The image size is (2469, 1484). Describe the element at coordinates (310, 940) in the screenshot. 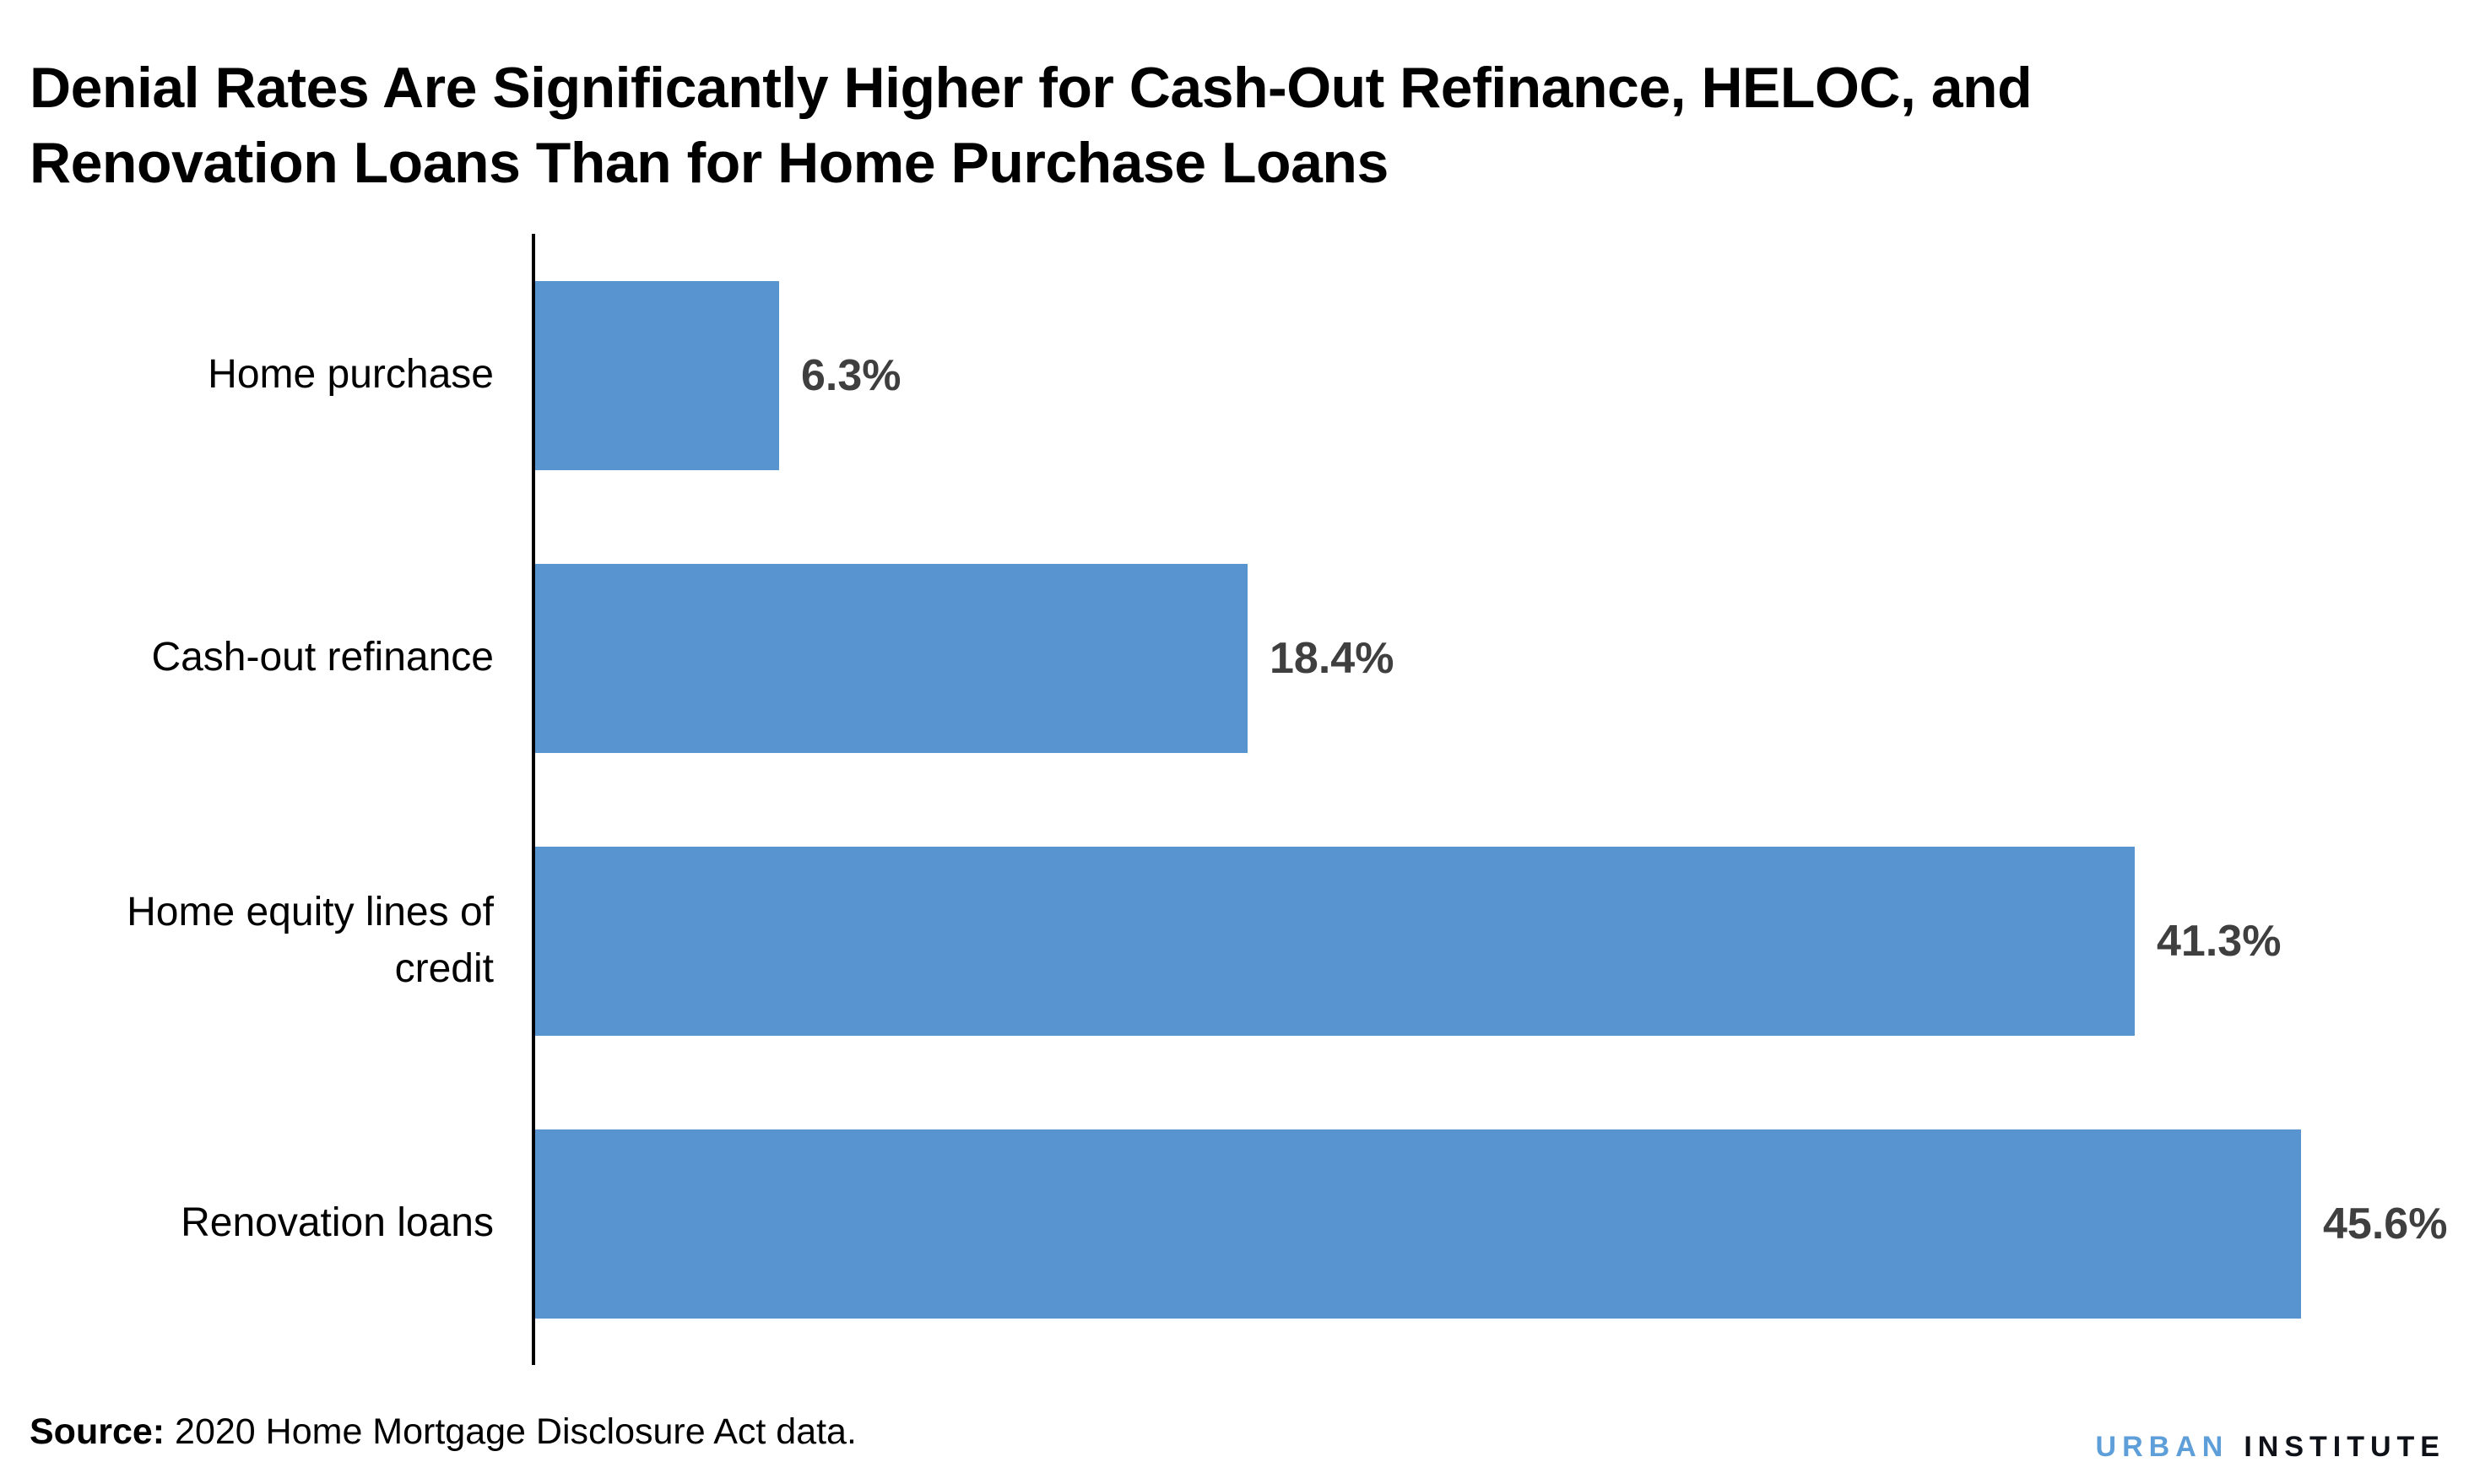

I see `category-label: Home equity lines of credit` at that location.